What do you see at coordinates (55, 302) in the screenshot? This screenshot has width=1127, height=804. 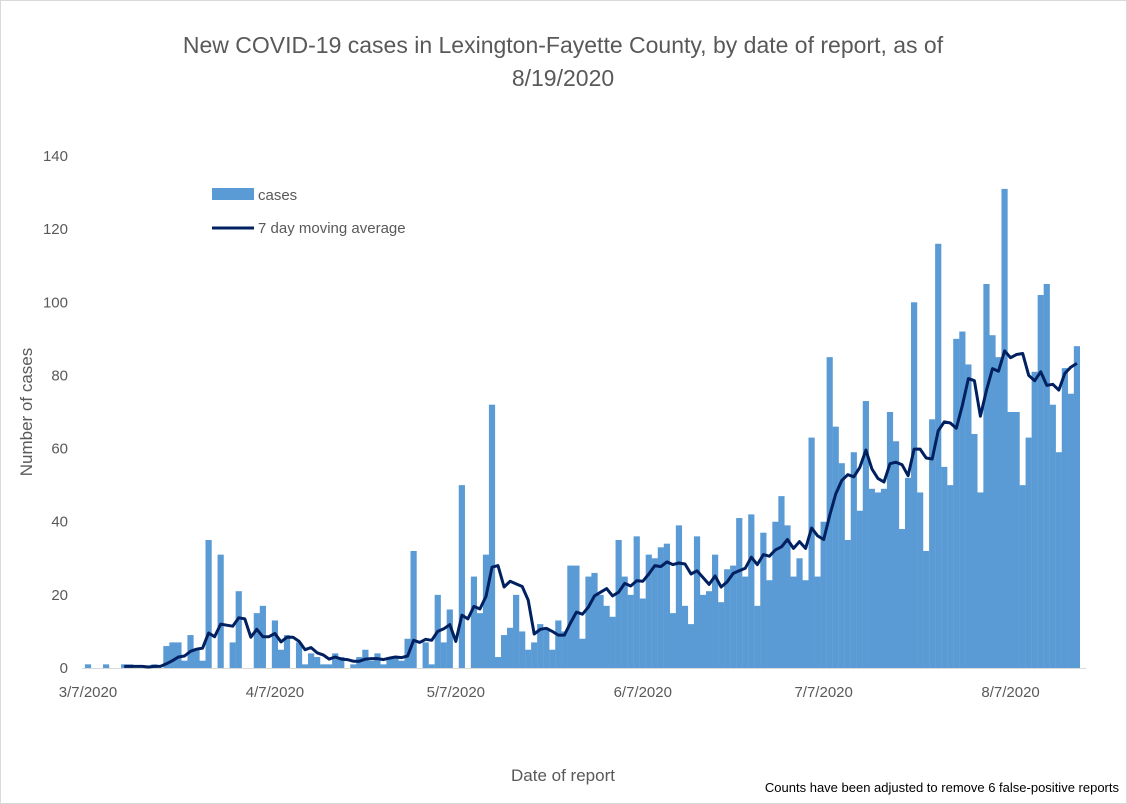 I see `y-tick-label: 100` at bounding box center [55, 302].